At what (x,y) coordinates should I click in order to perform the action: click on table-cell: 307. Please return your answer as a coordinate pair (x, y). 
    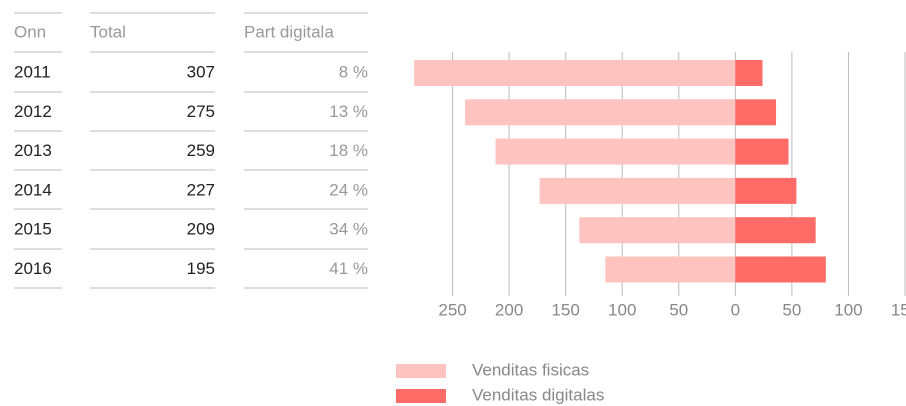
    Looking at the image, I should click on (201, 71).